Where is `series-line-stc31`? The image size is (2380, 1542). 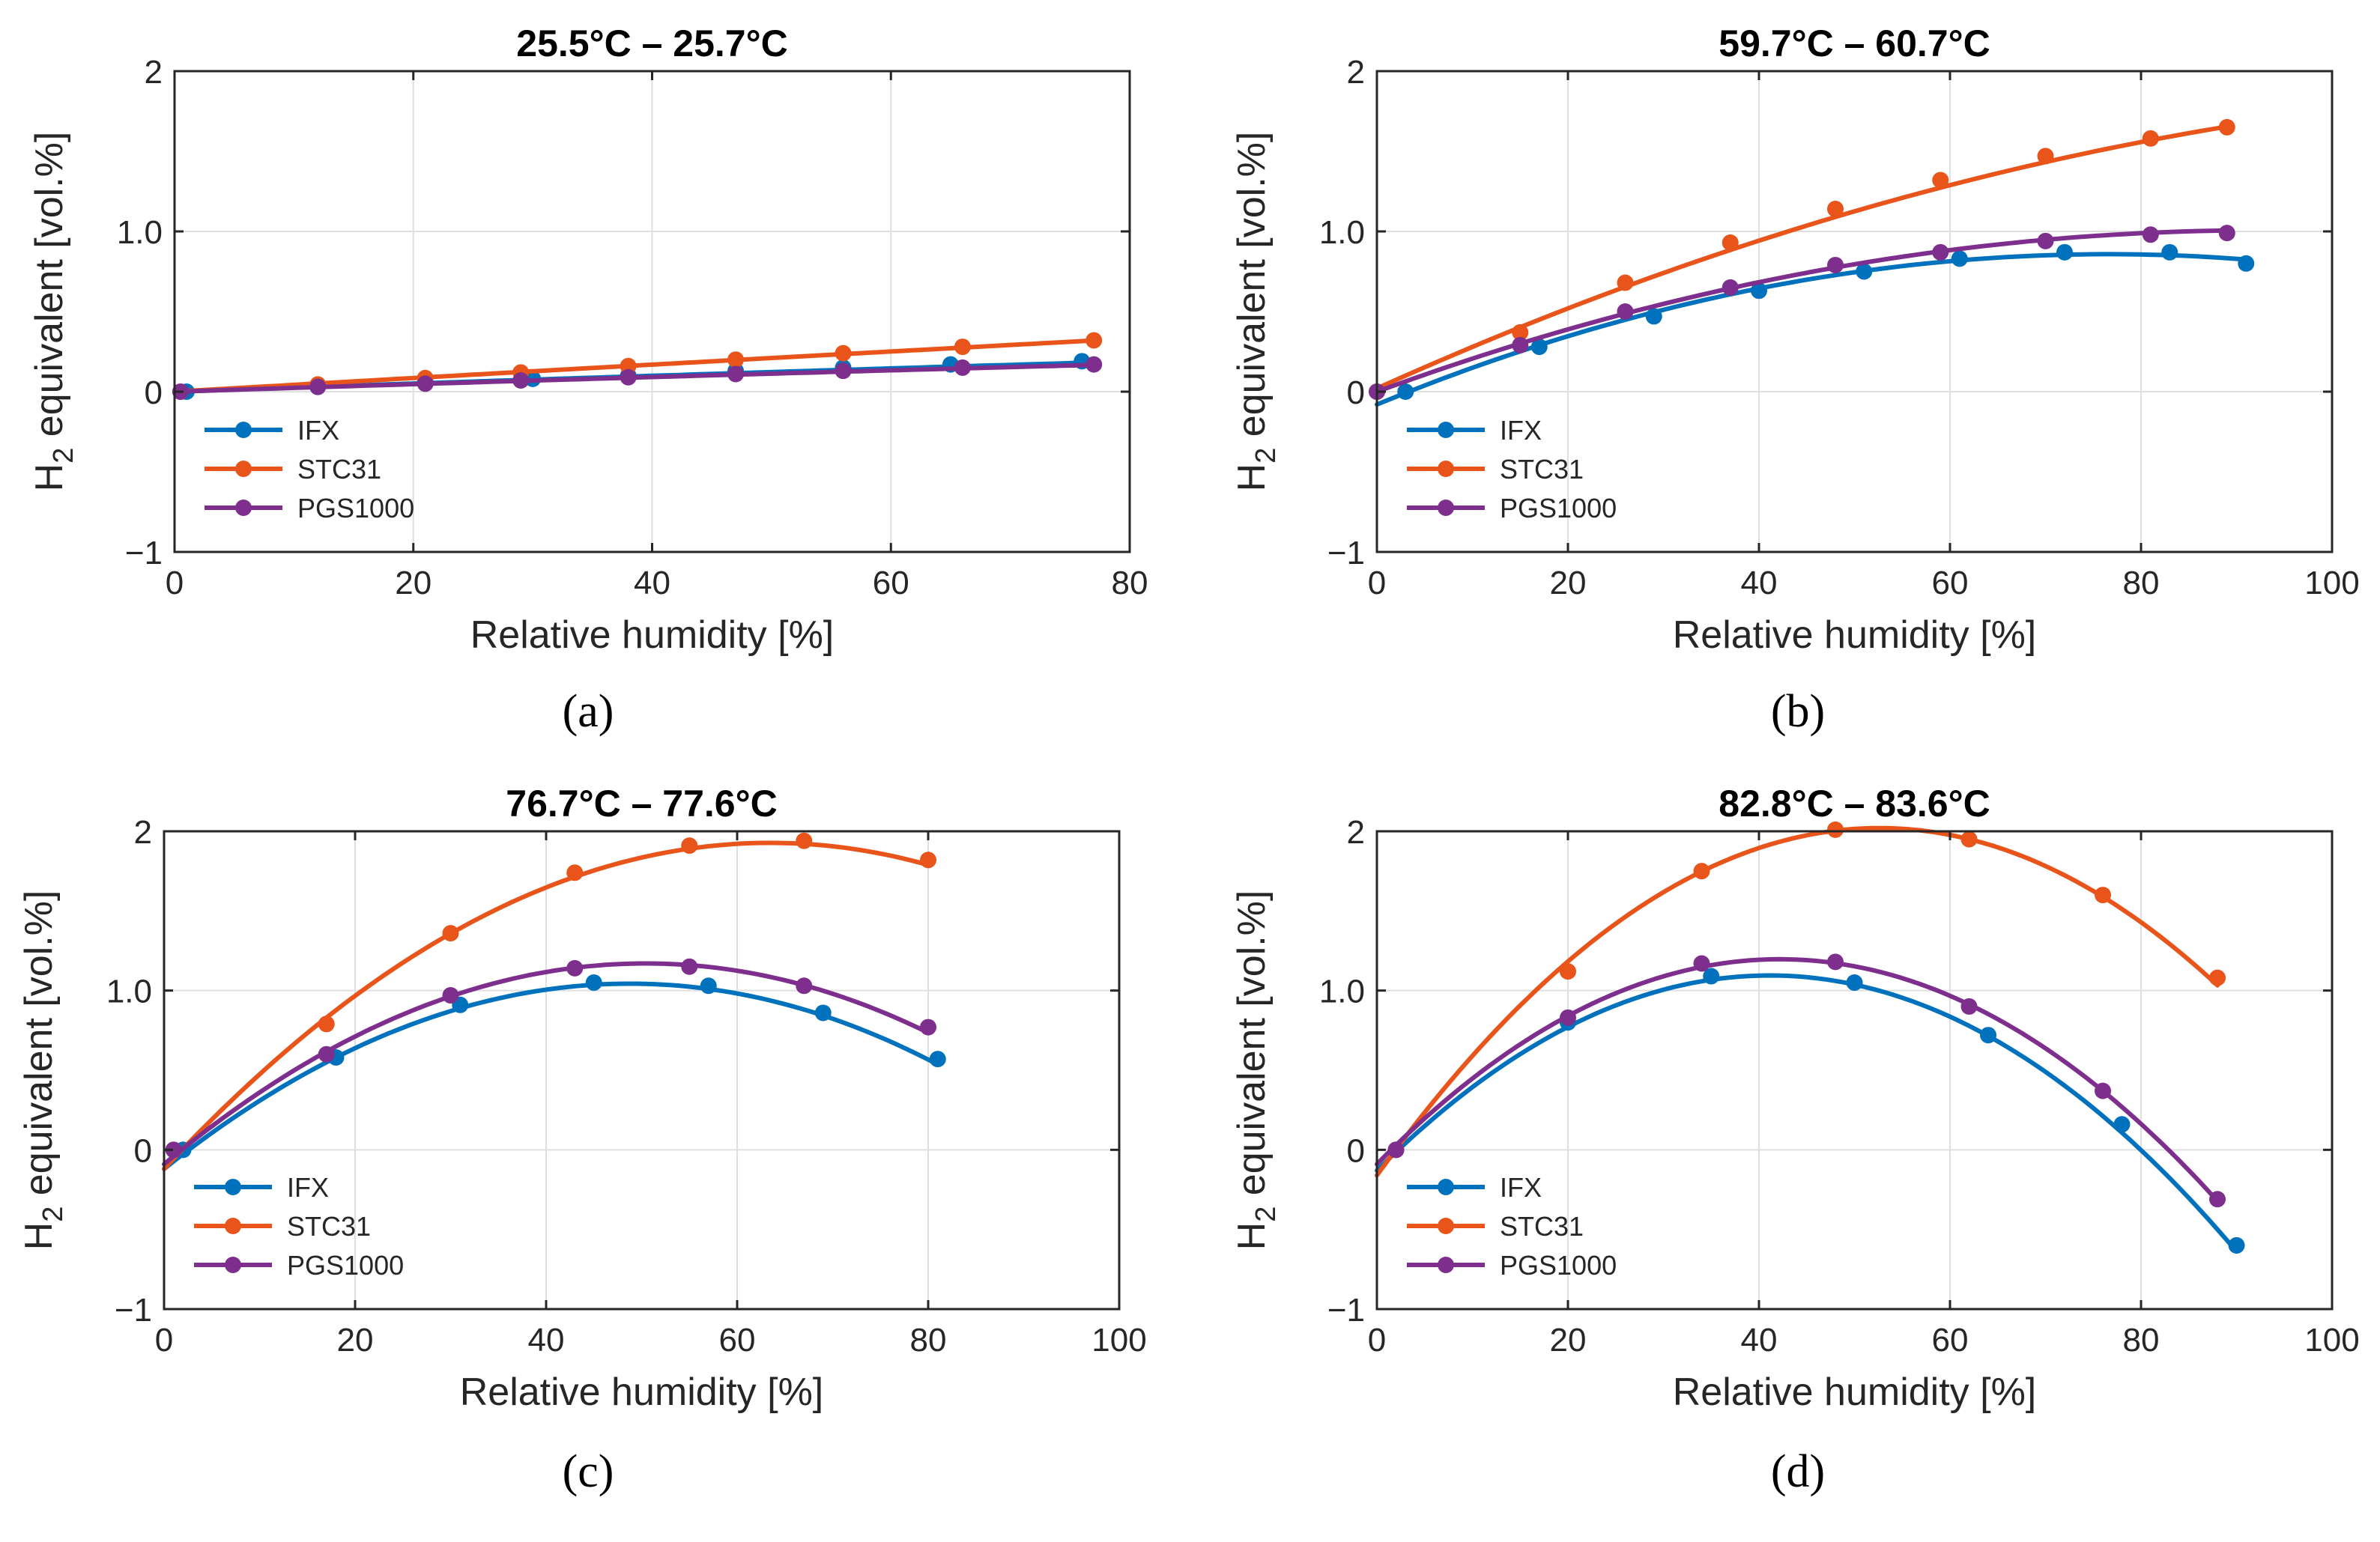
series-line-stc31 is located at coordinates (1797, 1001).